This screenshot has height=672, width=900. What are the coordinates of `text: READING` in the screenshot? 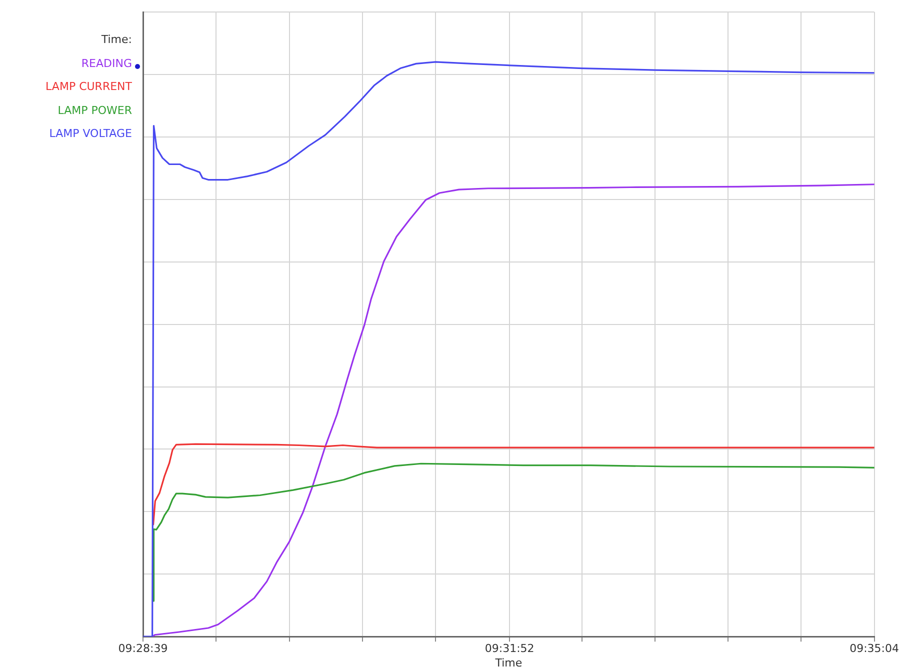 It's located at (106, 64).